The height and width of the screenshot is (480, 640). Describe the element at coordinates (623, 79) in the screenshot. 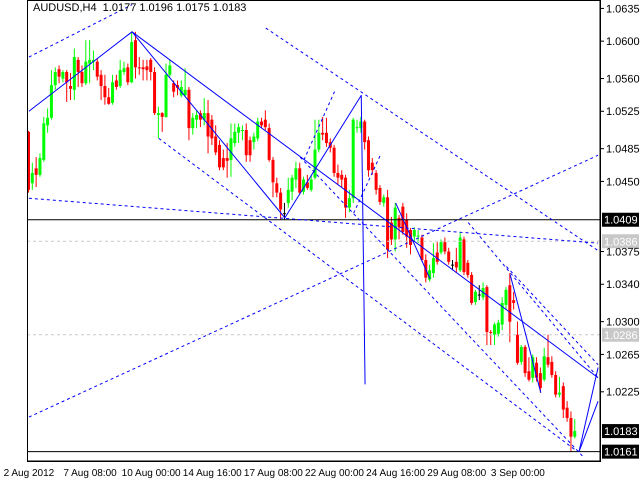

I see `y-tick-label: 1.0560` at that location.